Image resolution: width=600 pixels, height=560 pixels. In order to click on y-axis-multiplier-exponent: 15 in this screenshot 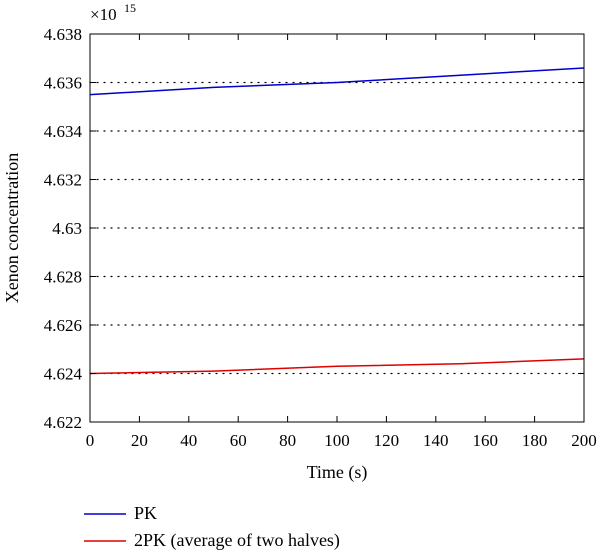, I will do `click(130, 8)`.